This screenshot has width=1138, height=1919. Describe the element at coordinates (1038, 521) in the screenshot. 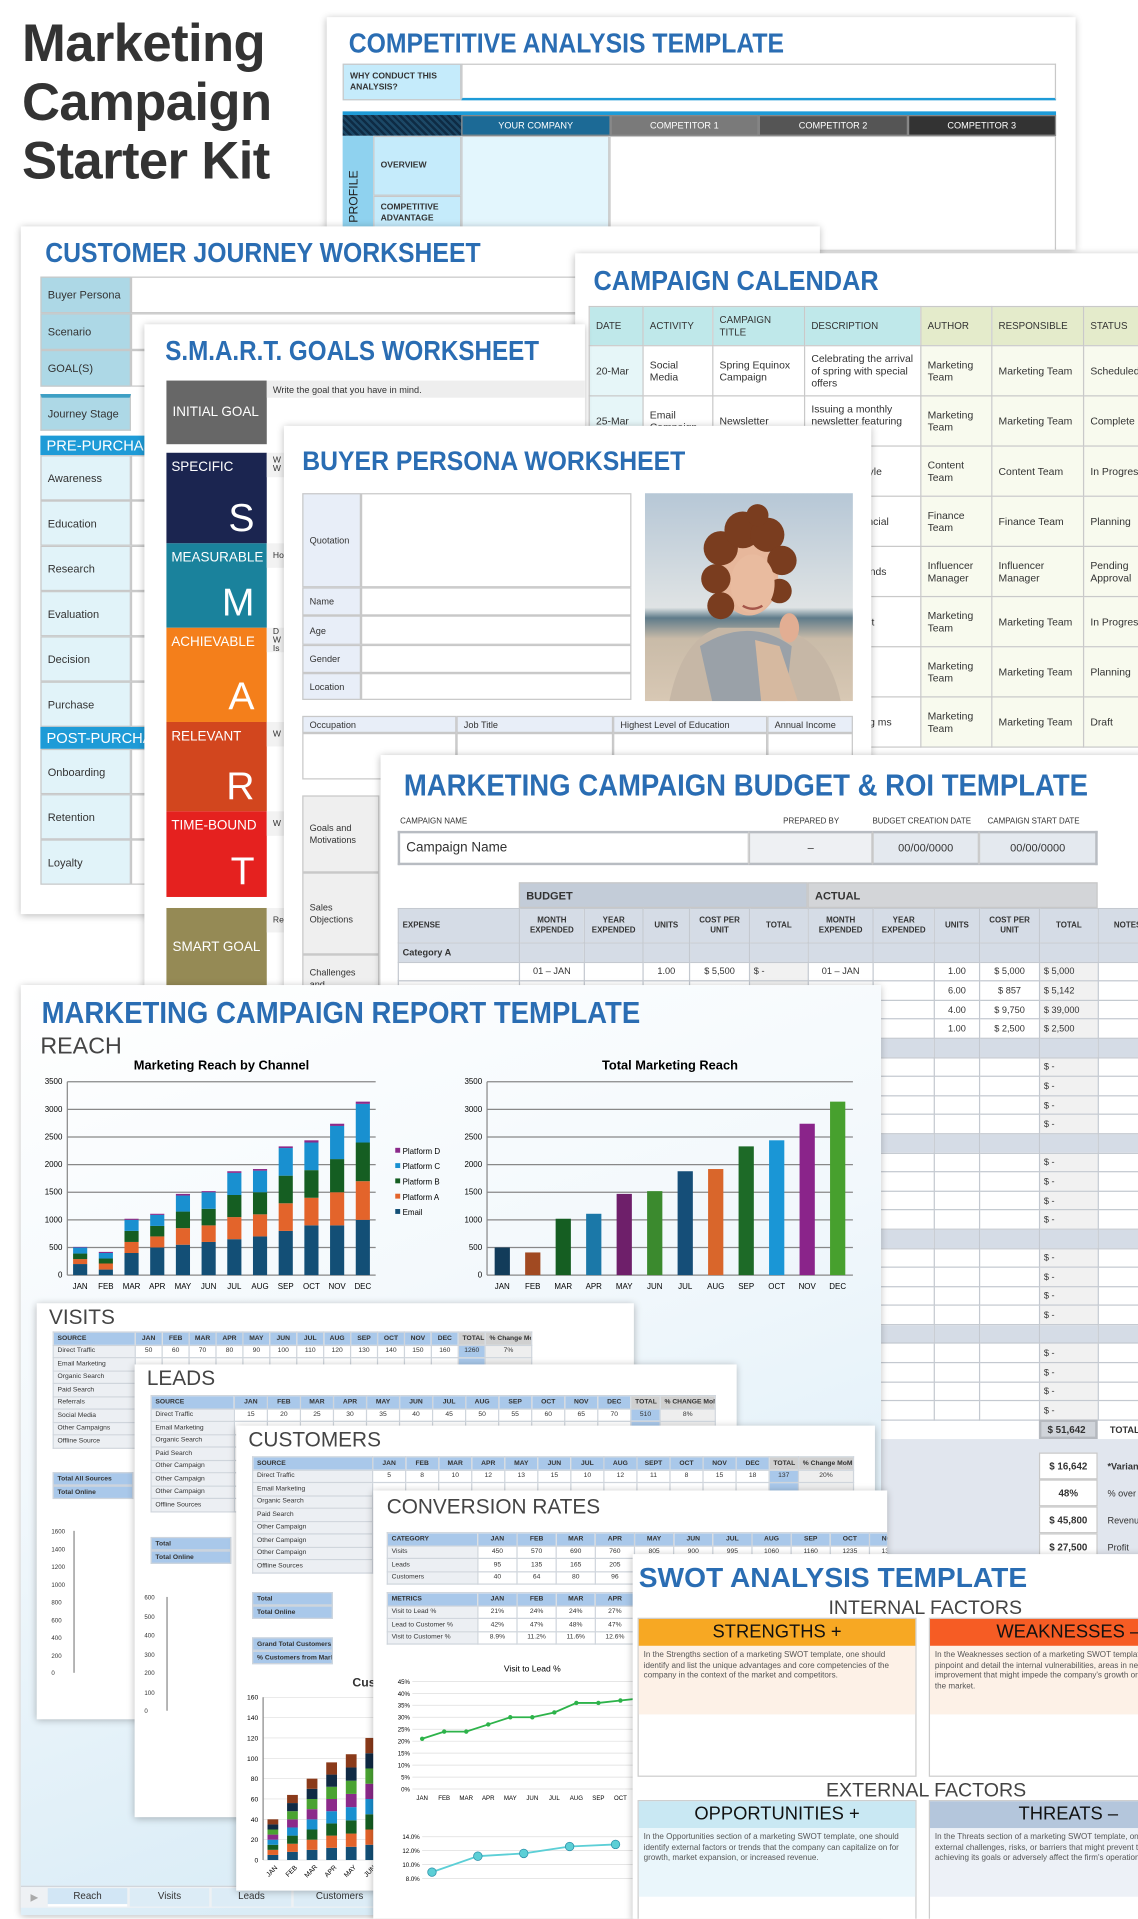

I see `calendar-cell: Finance Team` at that location.